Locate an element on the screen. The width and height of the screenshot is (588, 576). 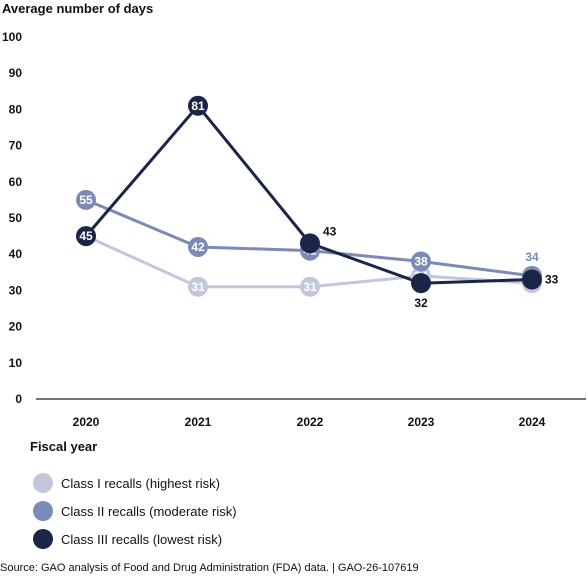
y-tick-label: 10 is located at coordinates (16, 363).